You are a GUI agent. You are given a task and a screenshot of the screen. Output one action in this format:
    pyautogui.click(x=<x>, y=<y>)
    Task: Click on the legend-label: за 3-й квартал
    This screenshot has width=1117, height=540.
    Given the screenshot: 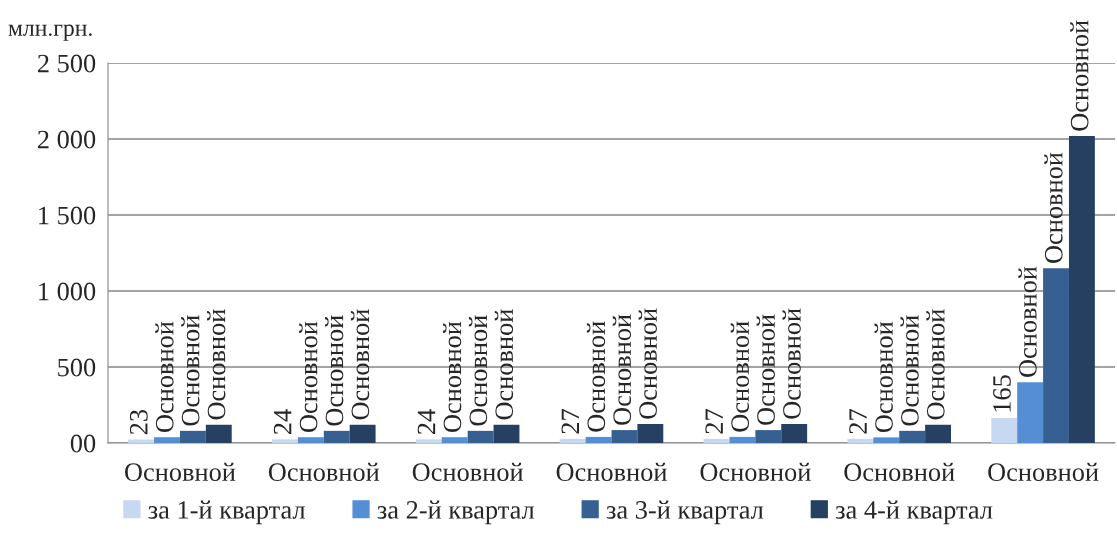 What is the action you would take?
    pyautogui.click(x=685, y=512)
    